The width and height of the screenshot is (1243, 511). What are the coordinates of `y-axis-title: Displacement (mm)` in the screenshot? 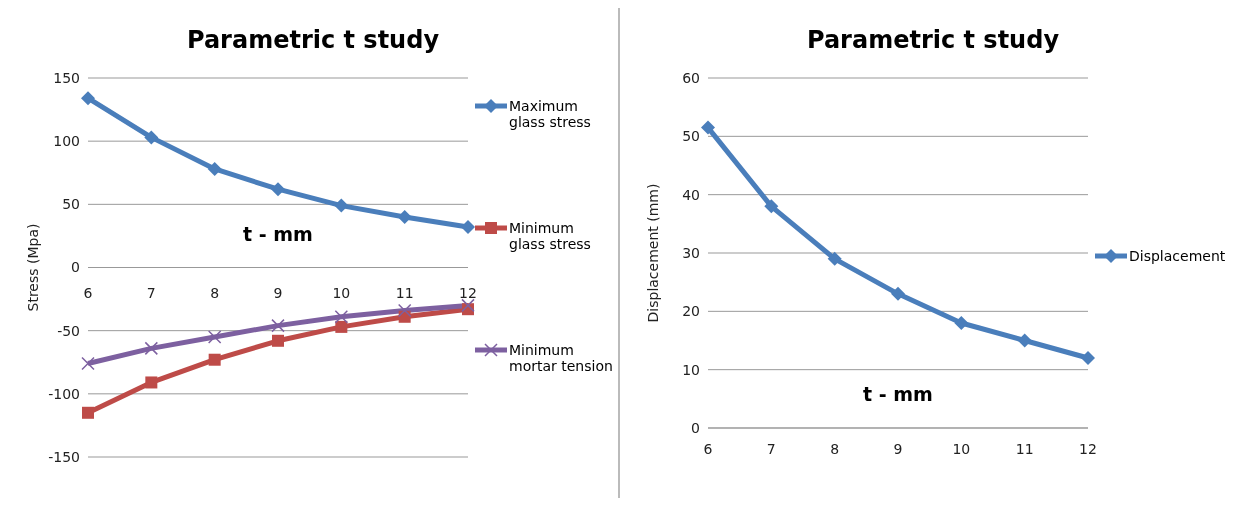 It's located at (652, 253).